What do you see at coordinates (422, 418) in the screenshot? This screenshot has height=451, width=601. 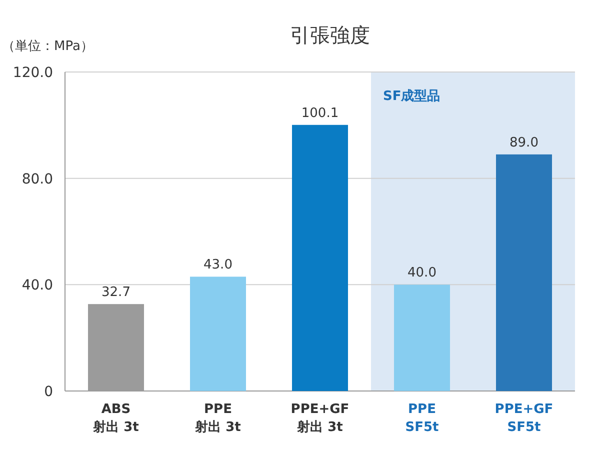 I see `x-tick-label: PPE SF5t` at bounding box center [422, 418].